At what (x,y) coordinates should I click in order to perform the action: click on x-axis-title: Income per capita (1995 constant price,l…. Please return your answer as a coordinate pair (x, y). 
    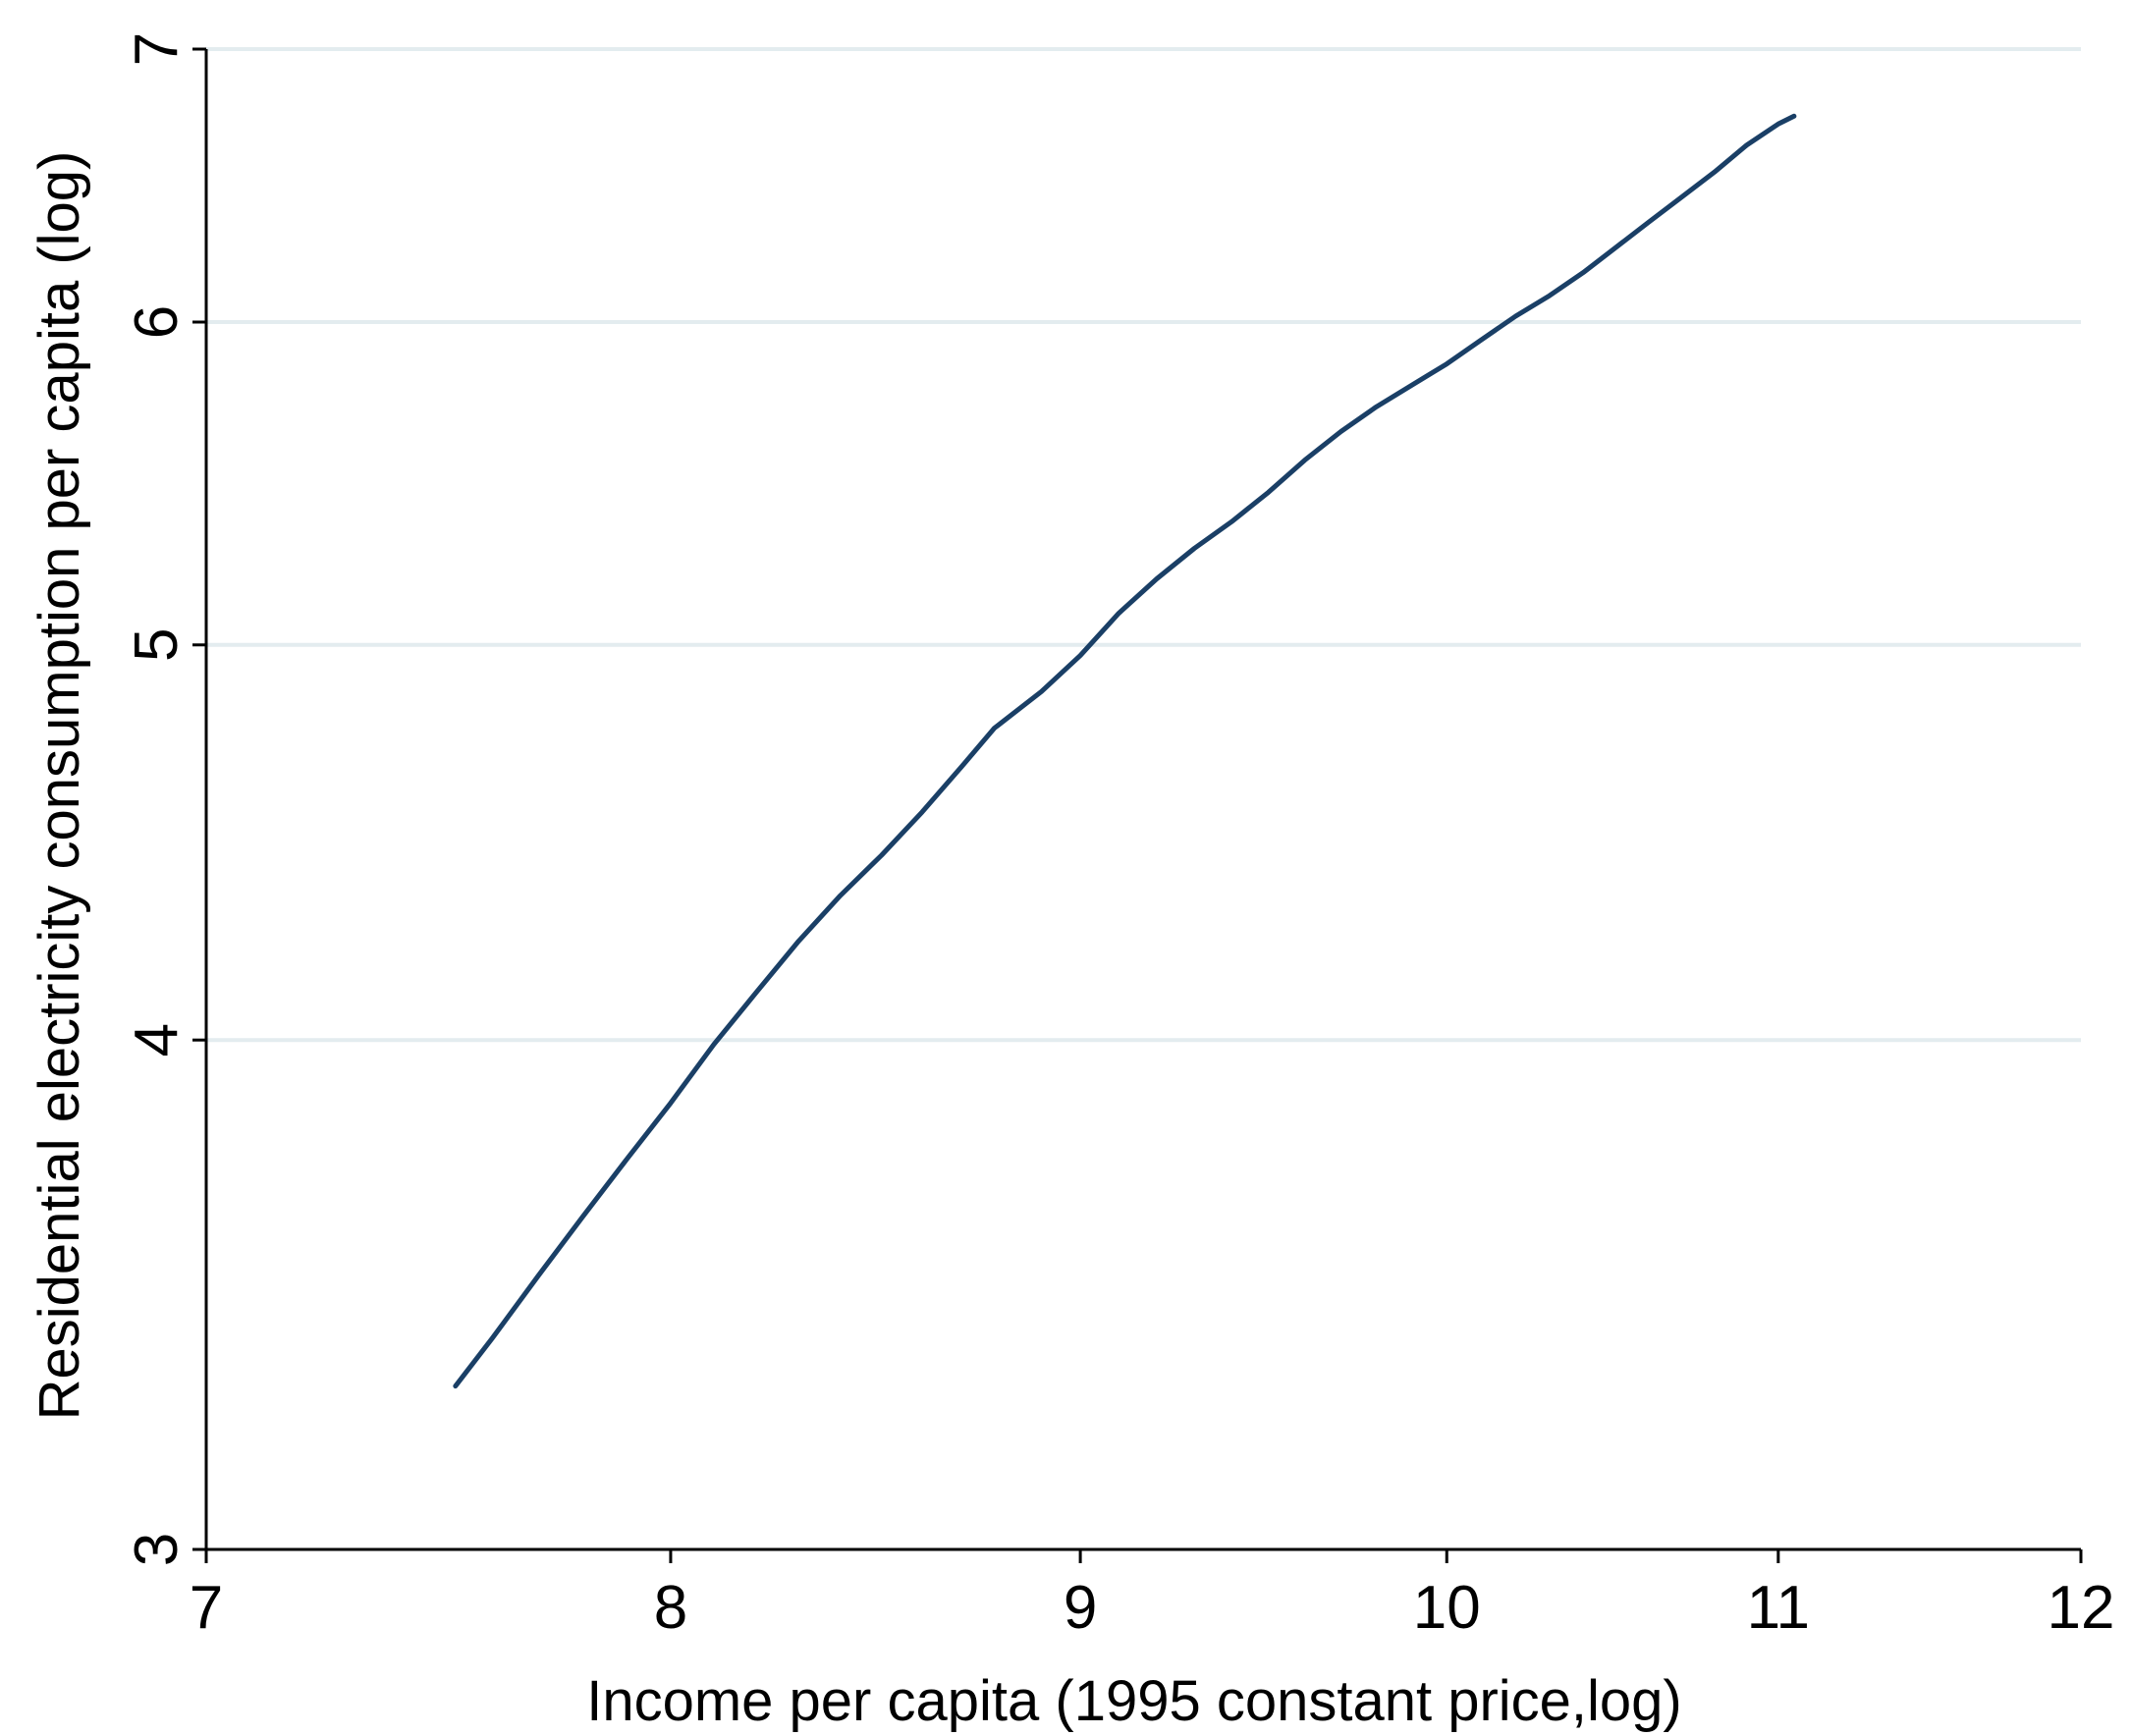
    Looking at the image, I should click on (1134, 1701).